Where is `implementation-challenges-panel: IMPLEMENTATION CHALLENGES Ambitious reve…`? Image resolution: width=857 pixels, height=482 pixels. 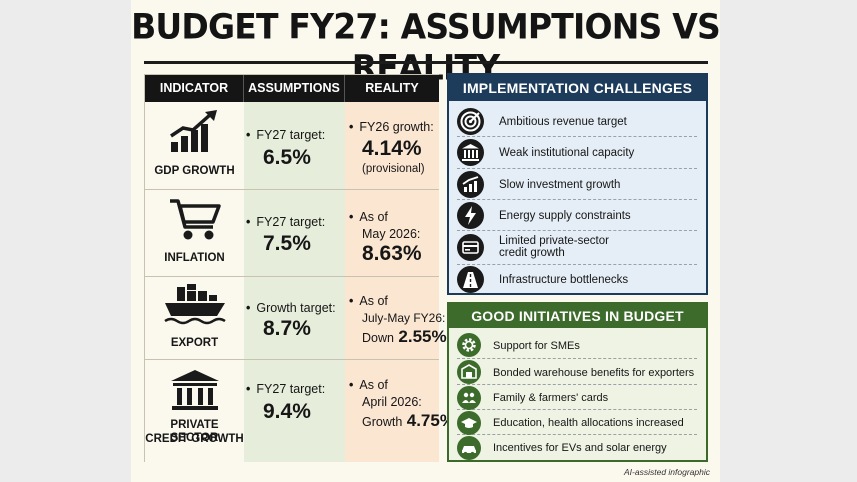
implementation-challenges-panel: IMPLEMENTATION CHALLENGES Ambitious reve… is located at coordinates (577, 184).